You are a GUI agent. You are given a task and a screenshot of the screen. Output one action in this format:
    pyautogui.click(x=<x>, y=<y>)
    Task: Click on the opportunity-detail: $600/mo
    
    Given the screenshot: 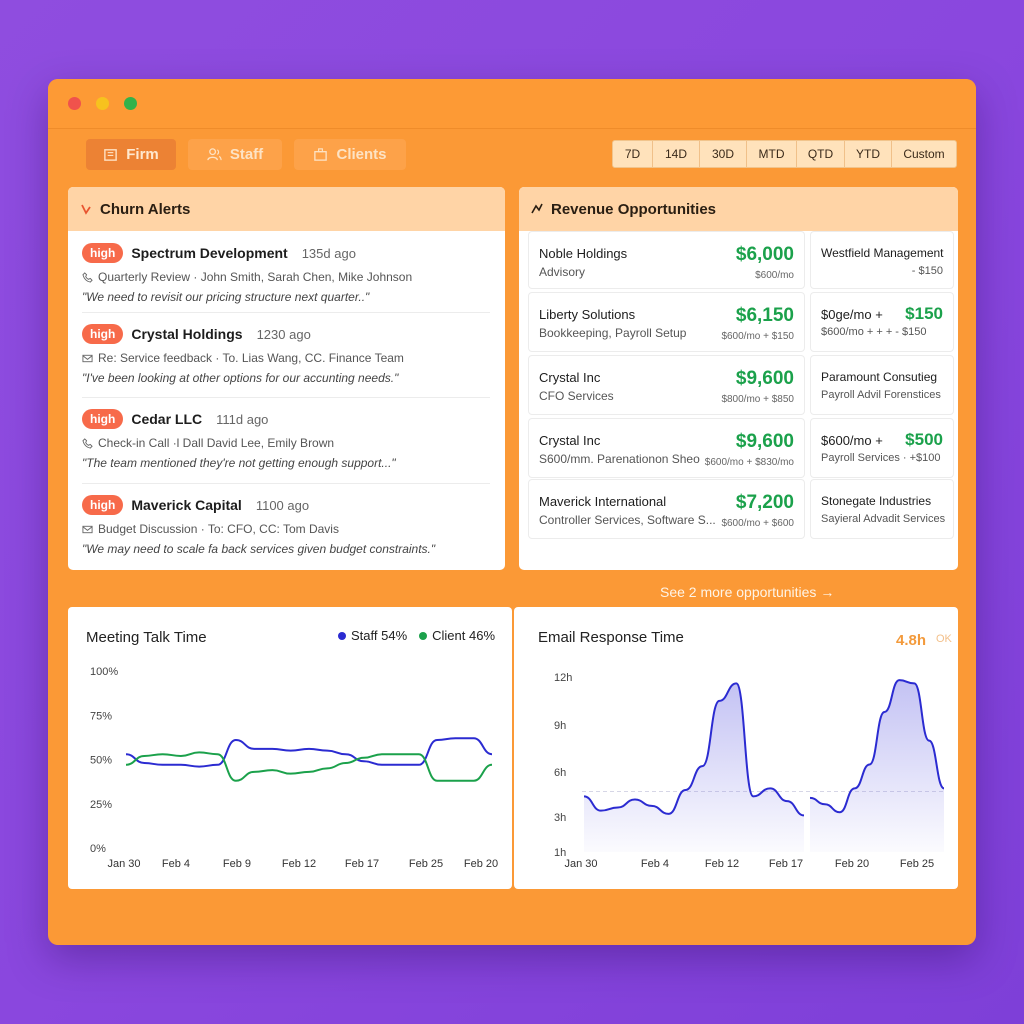 What is the action you would take?
    pyautogui.click(x=774, y=275)
    